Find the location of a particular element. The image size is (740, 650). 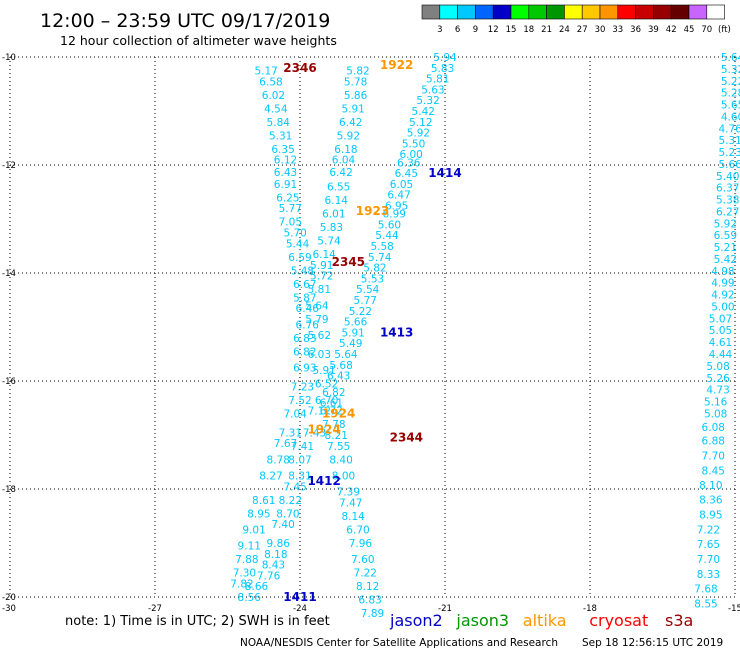

swh-value: 7.82 is located at coordinates (241, 585).